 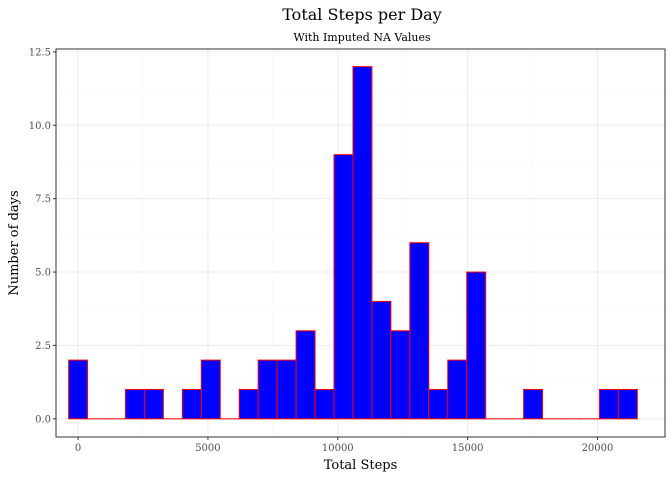 I want to click on x-tick-label: 10000, so click(x=338, y=448).